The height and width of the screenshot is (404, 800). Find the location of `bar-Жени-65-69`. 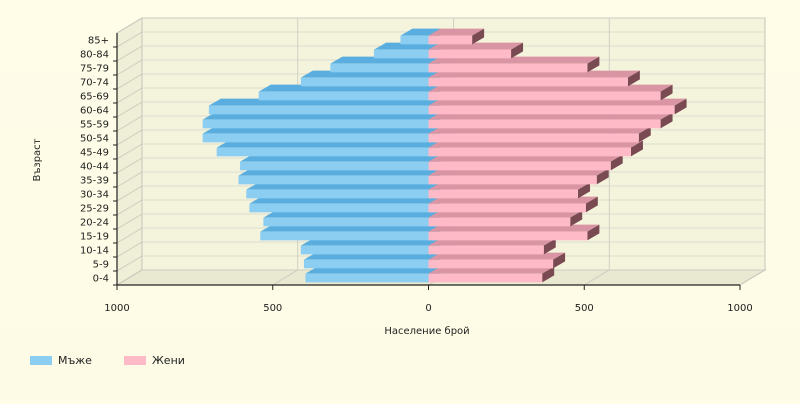

bar-Жени-65-69 is located at coordinates (544, 96).